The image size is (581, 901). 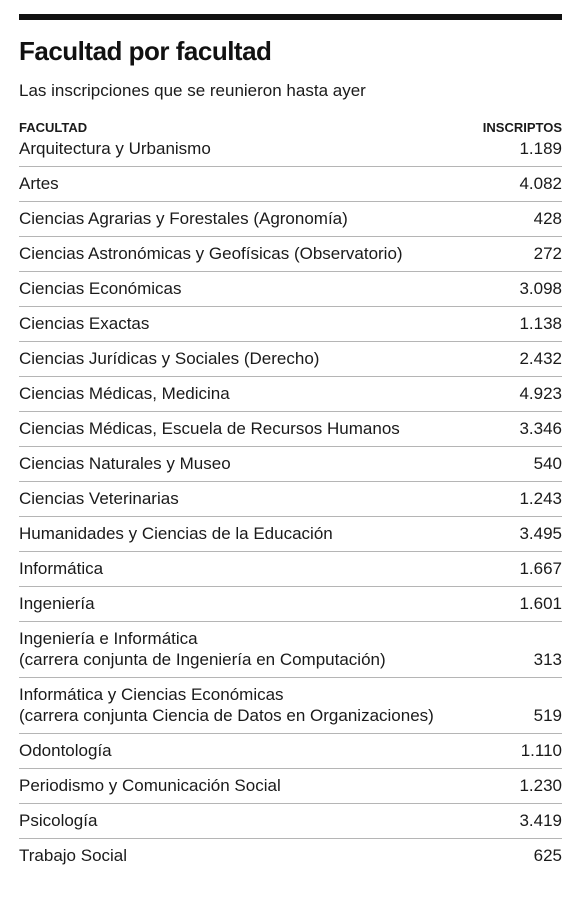 What do you see at coordinates (540, 393) in the screenshot?
I see `inscriptos-cell: 4.923` at bounding box center [540, 393].